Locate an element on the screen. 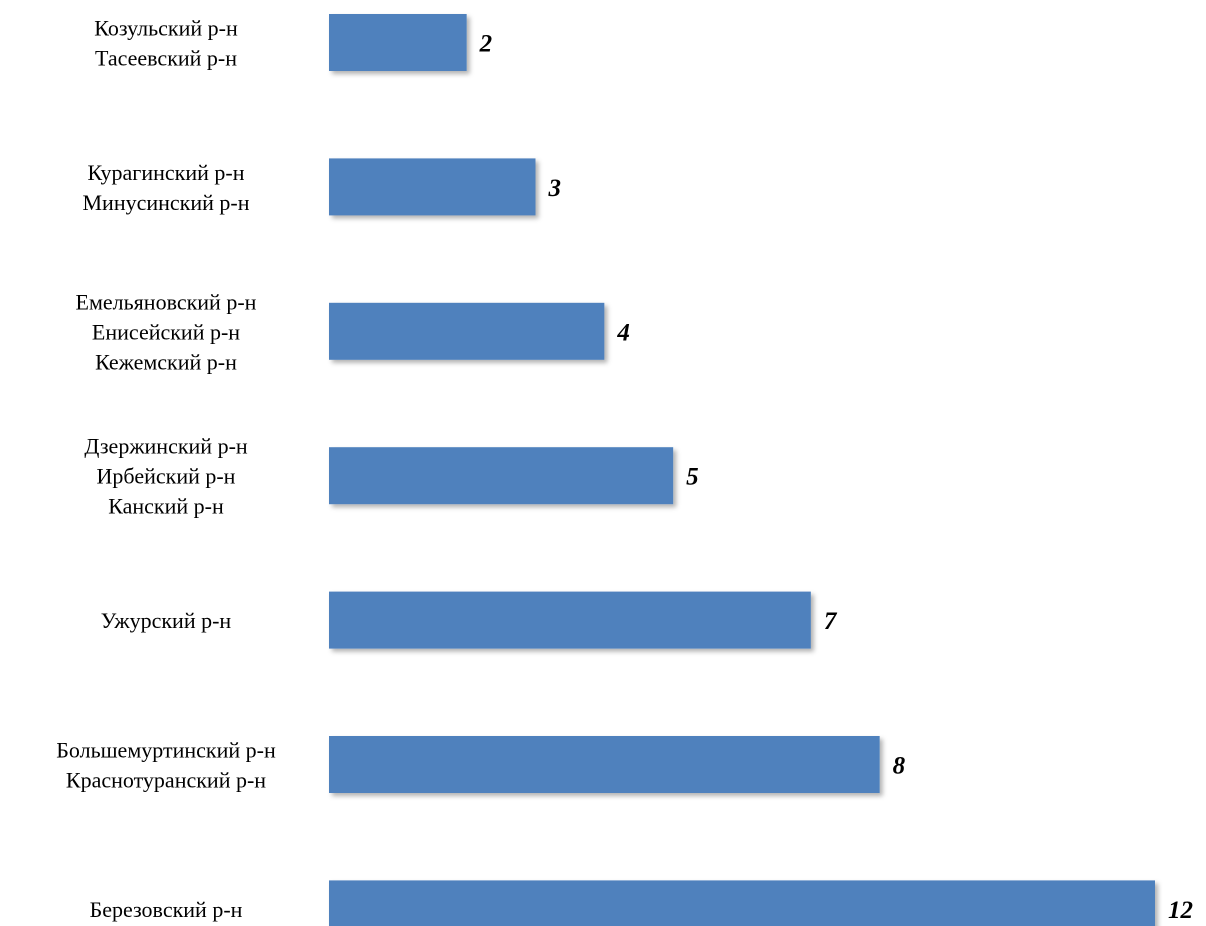 The height and width of the screenshot is (926, 1206). category-label-line: Кежемский р-н is located at coordinates (166, 361).